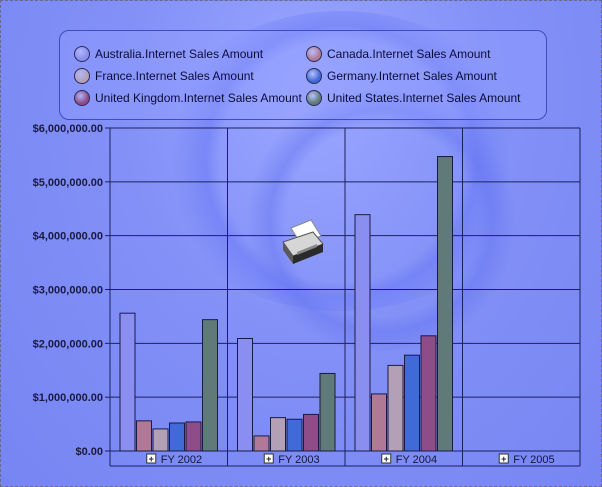  Describe the element at coordinates (89, 452) in the screenshot. I see `y-tick-label: $0.00` at that location.